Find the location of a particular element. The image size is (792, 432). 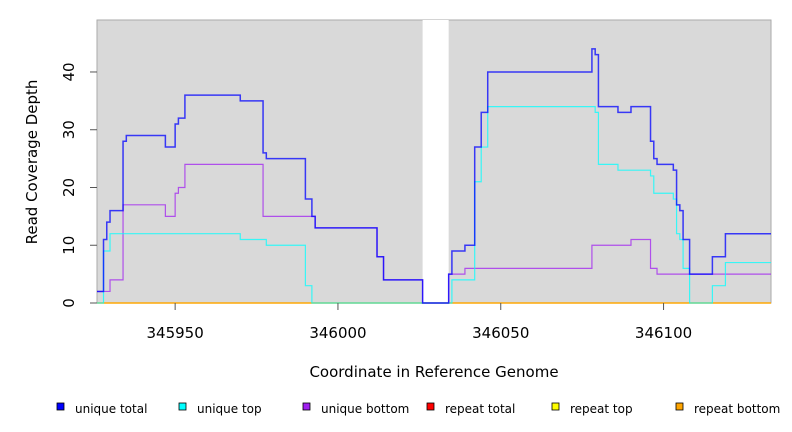

y-tick-label: 30 is located at coordinates (69, 129).